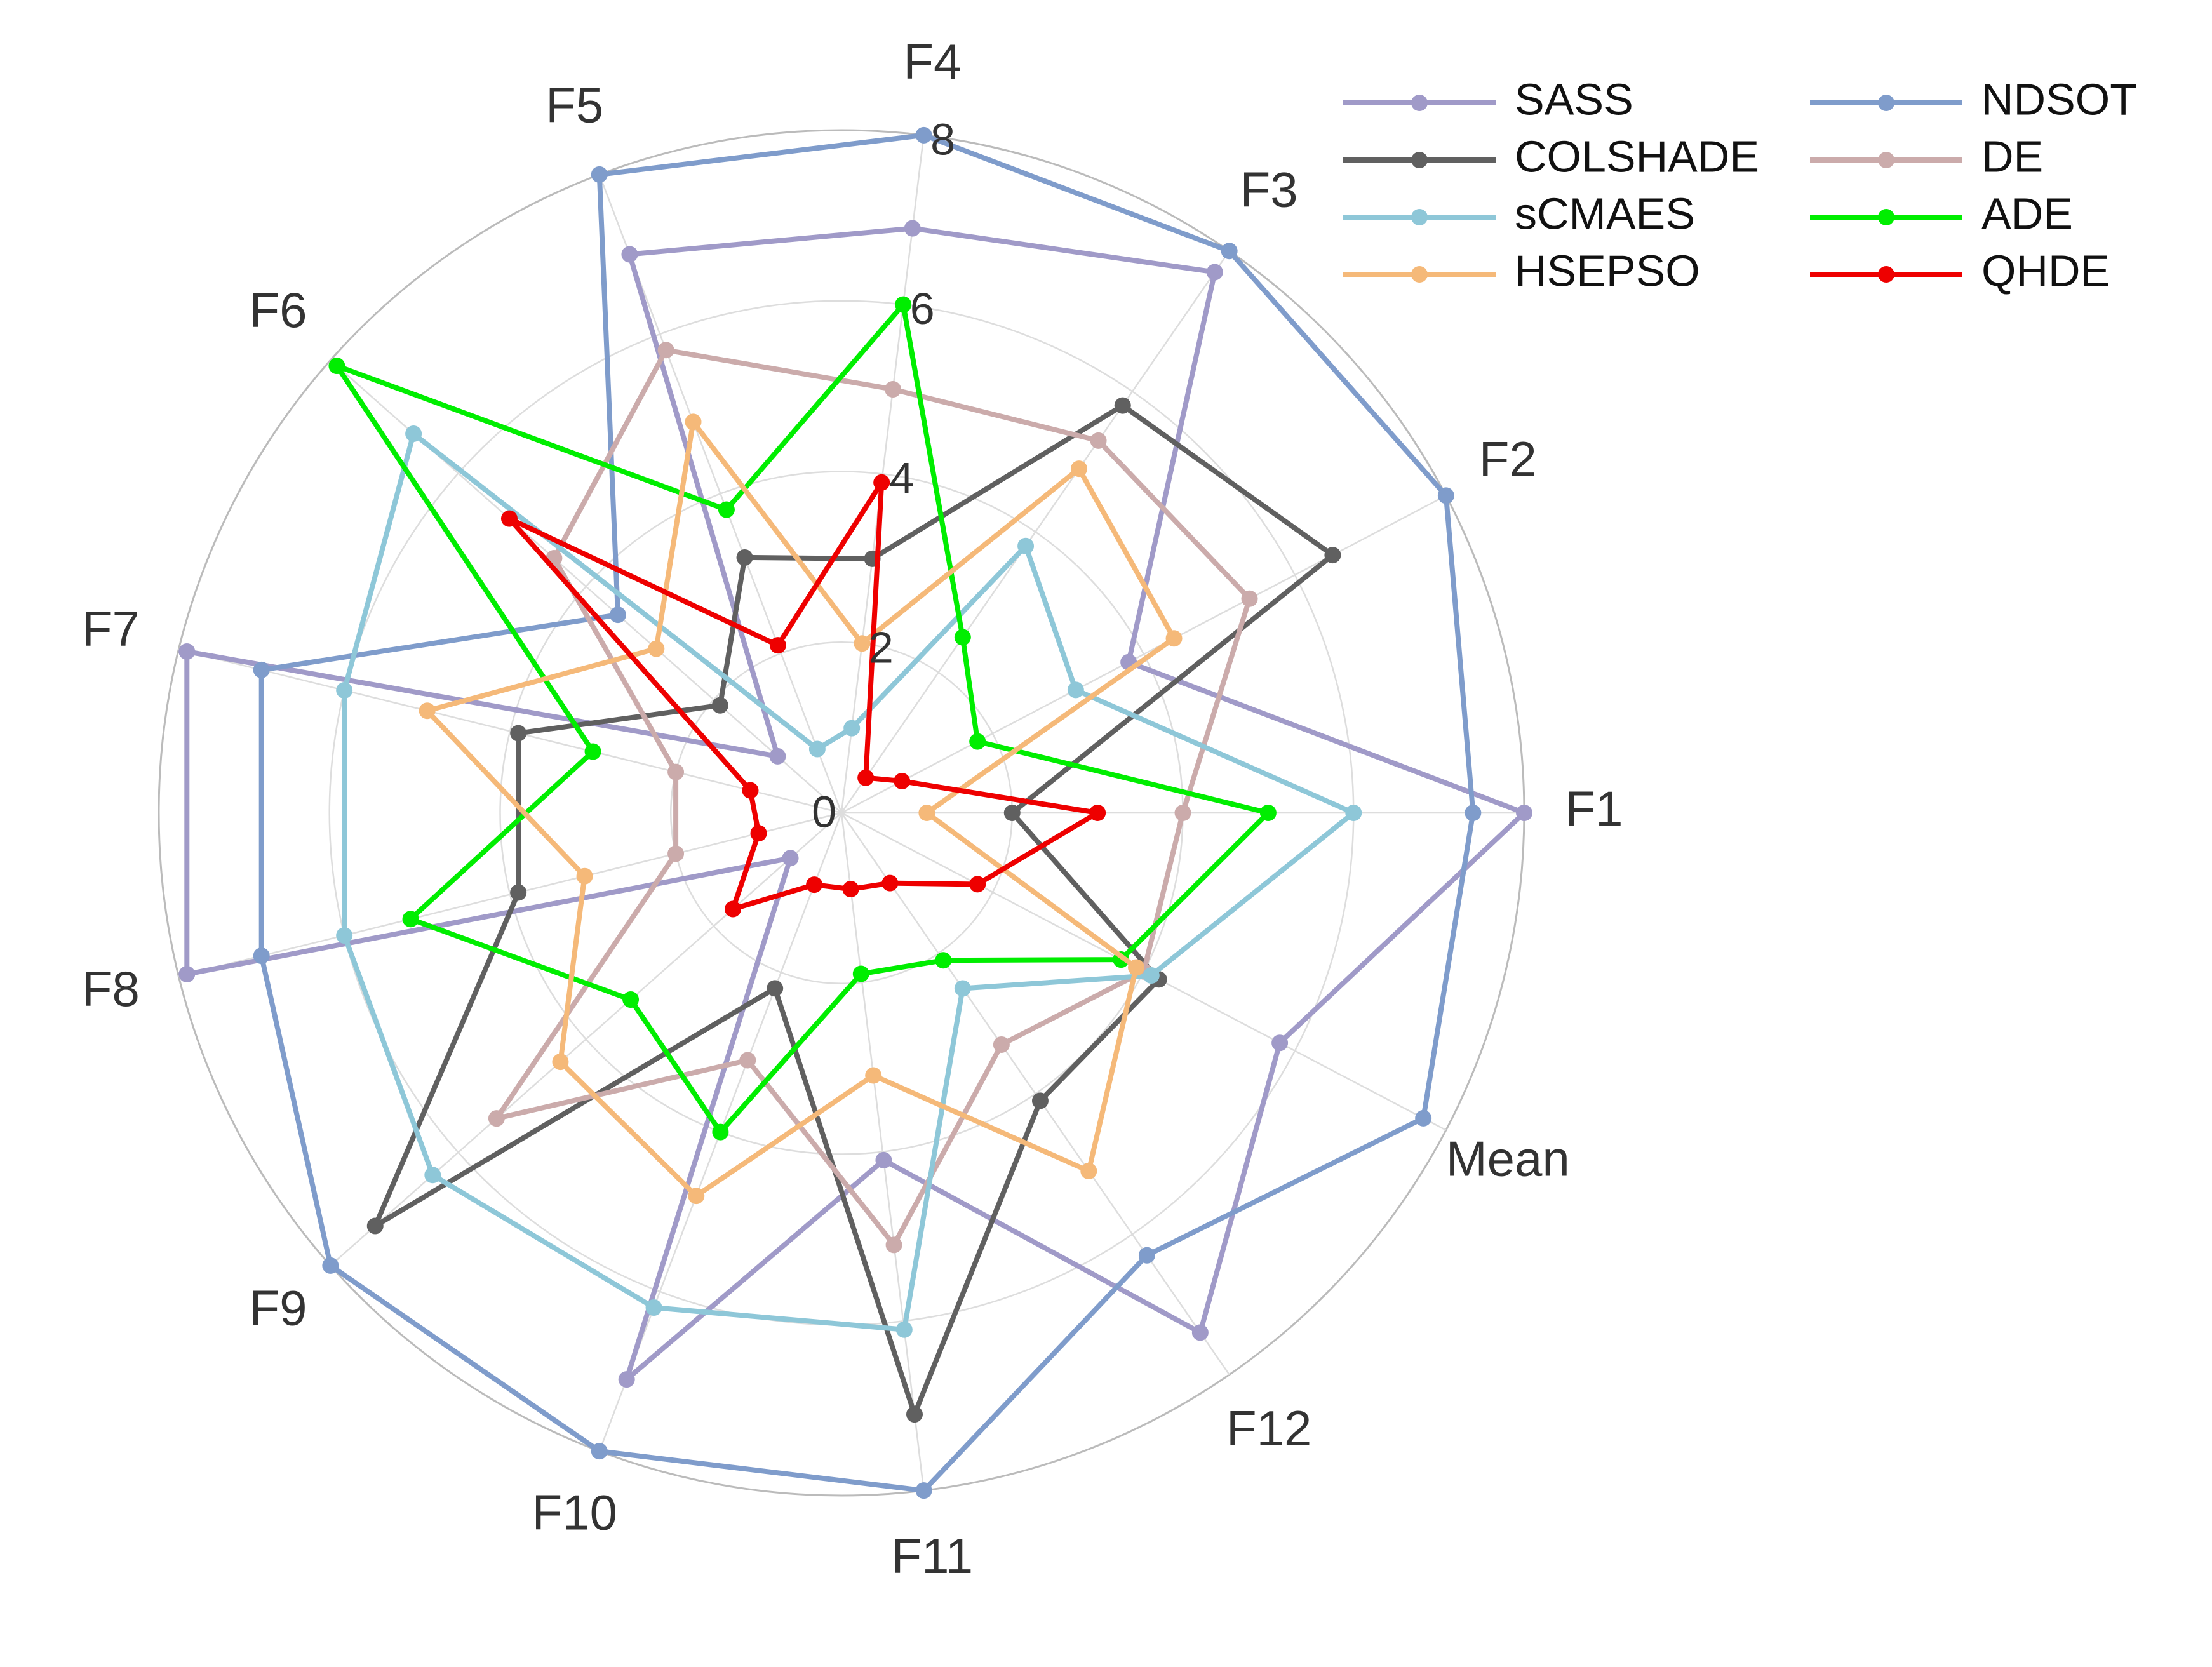 This screenshot has width=2212, height=1667. I want to click on axis-label-f5: F5, so click(574, 105).